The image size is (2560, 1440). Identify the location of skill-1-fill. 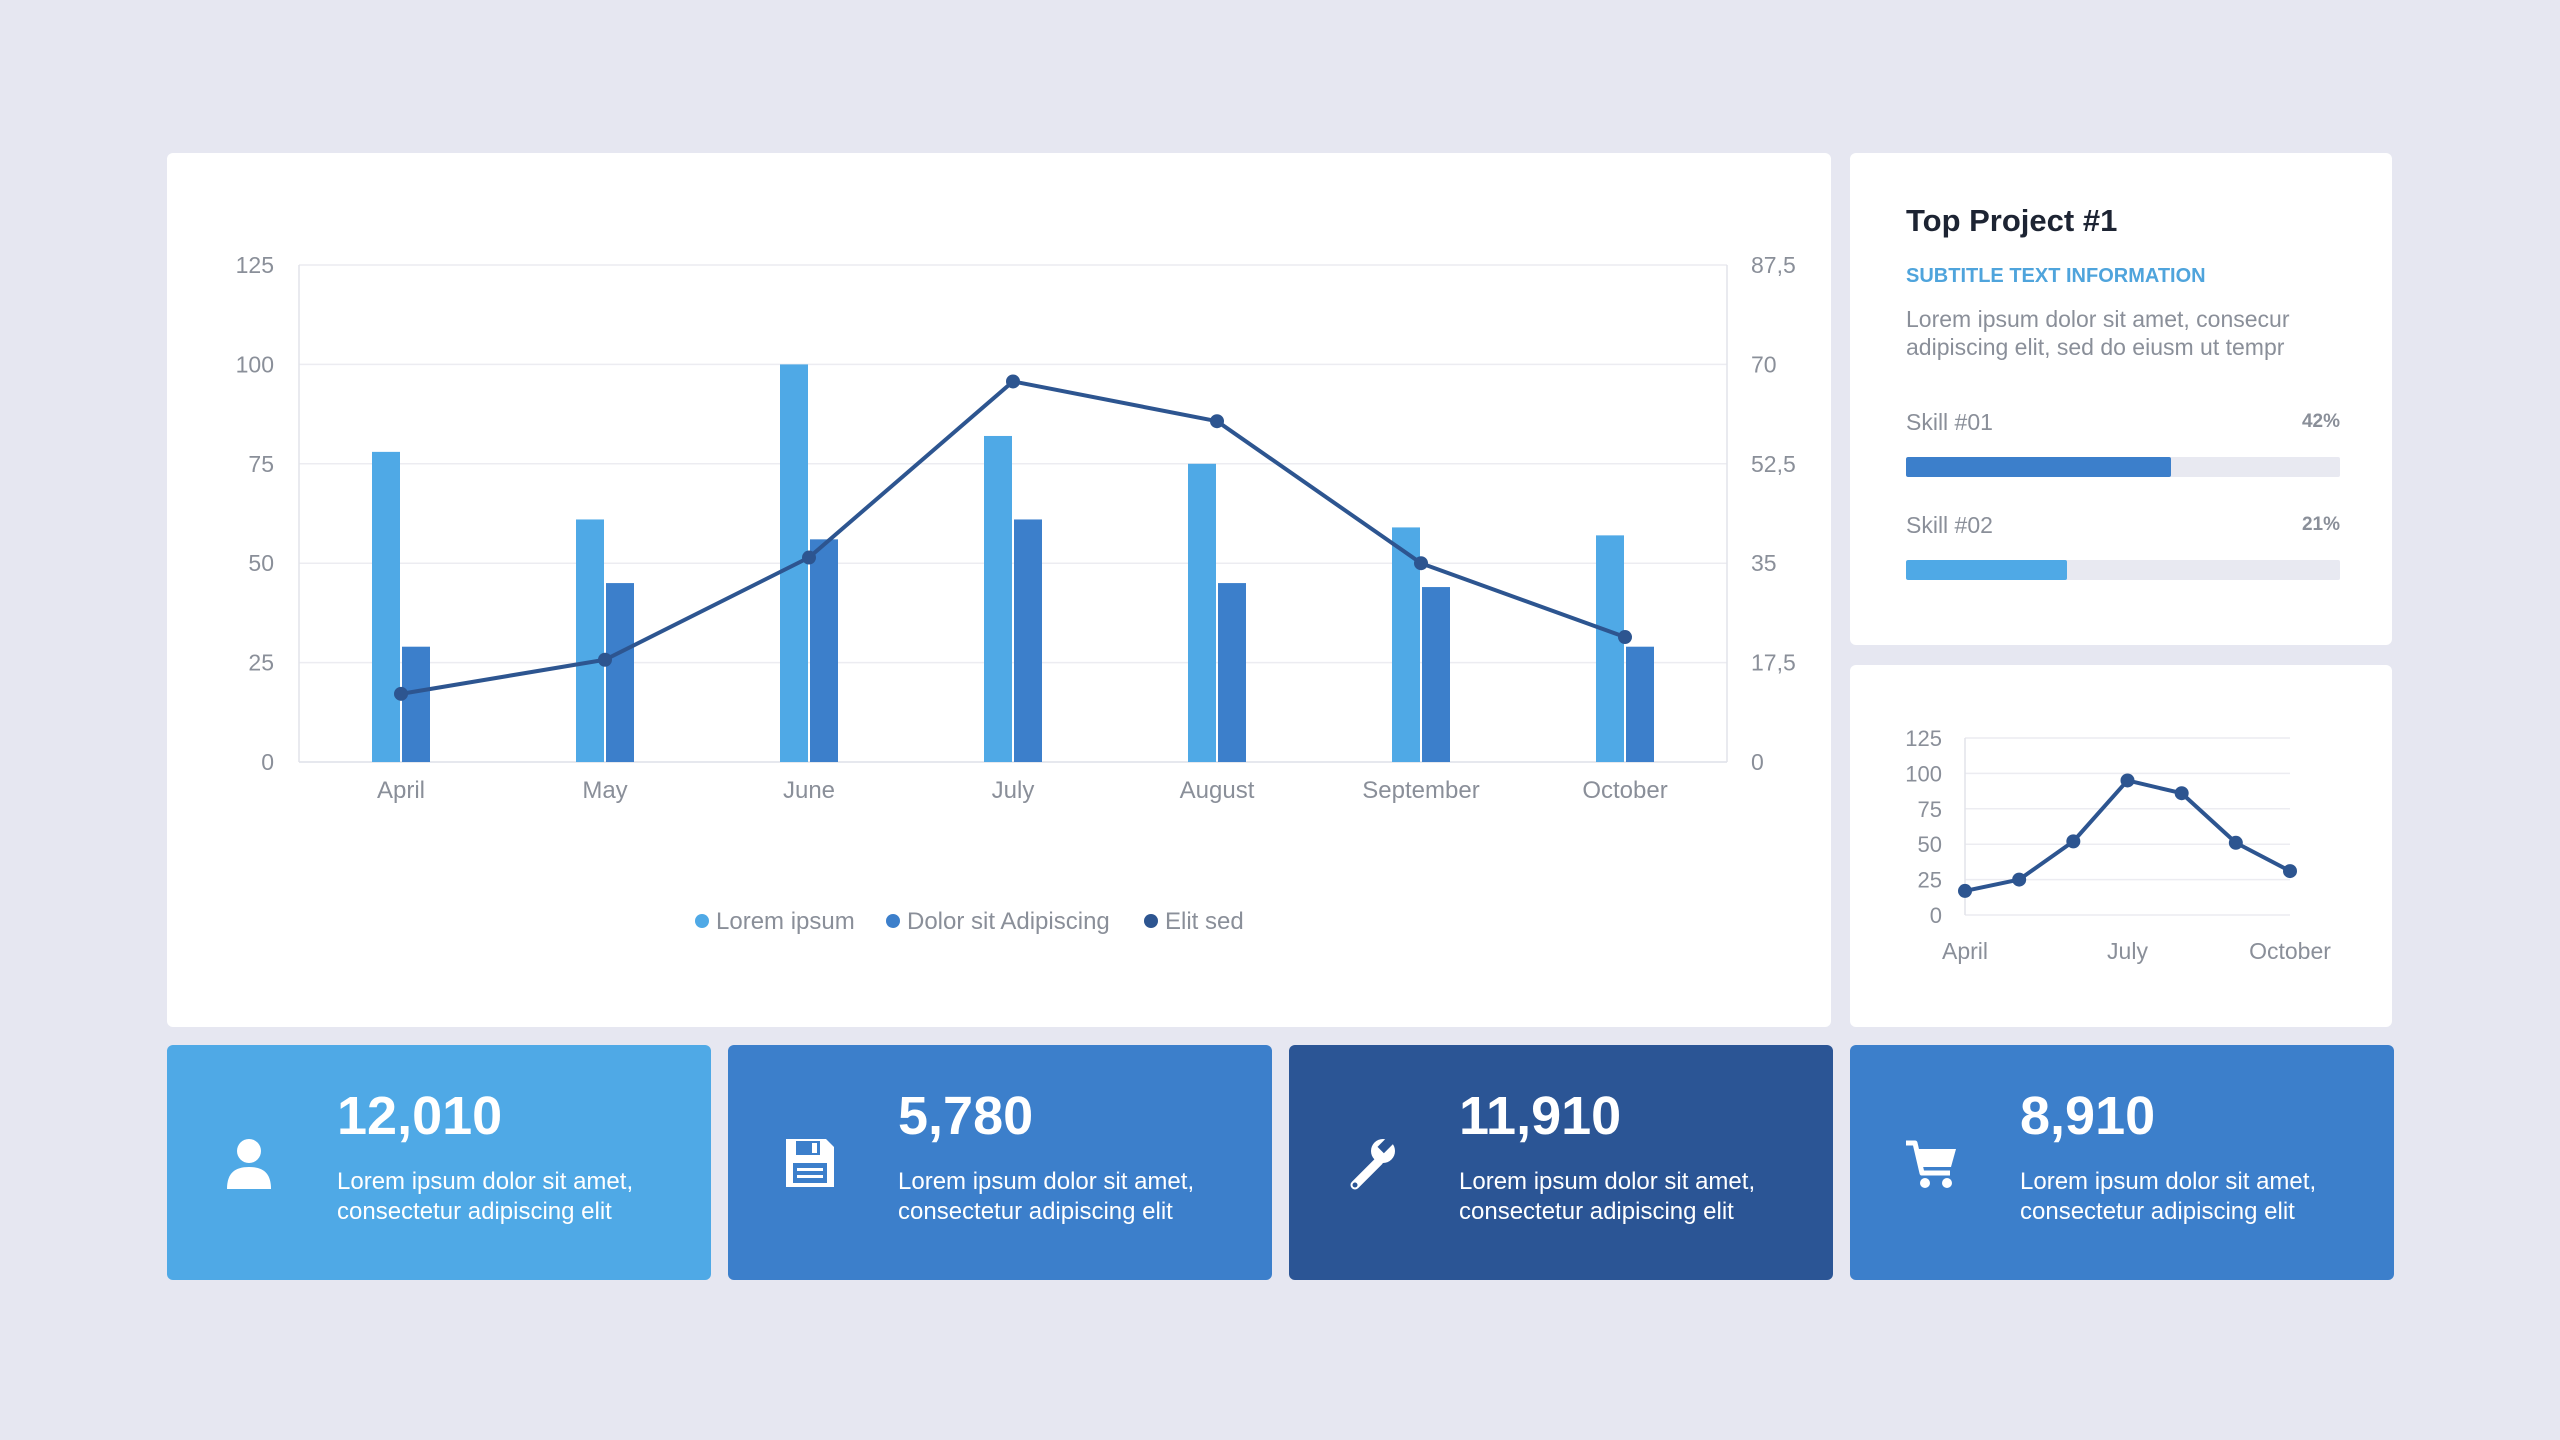
(2038, 467).